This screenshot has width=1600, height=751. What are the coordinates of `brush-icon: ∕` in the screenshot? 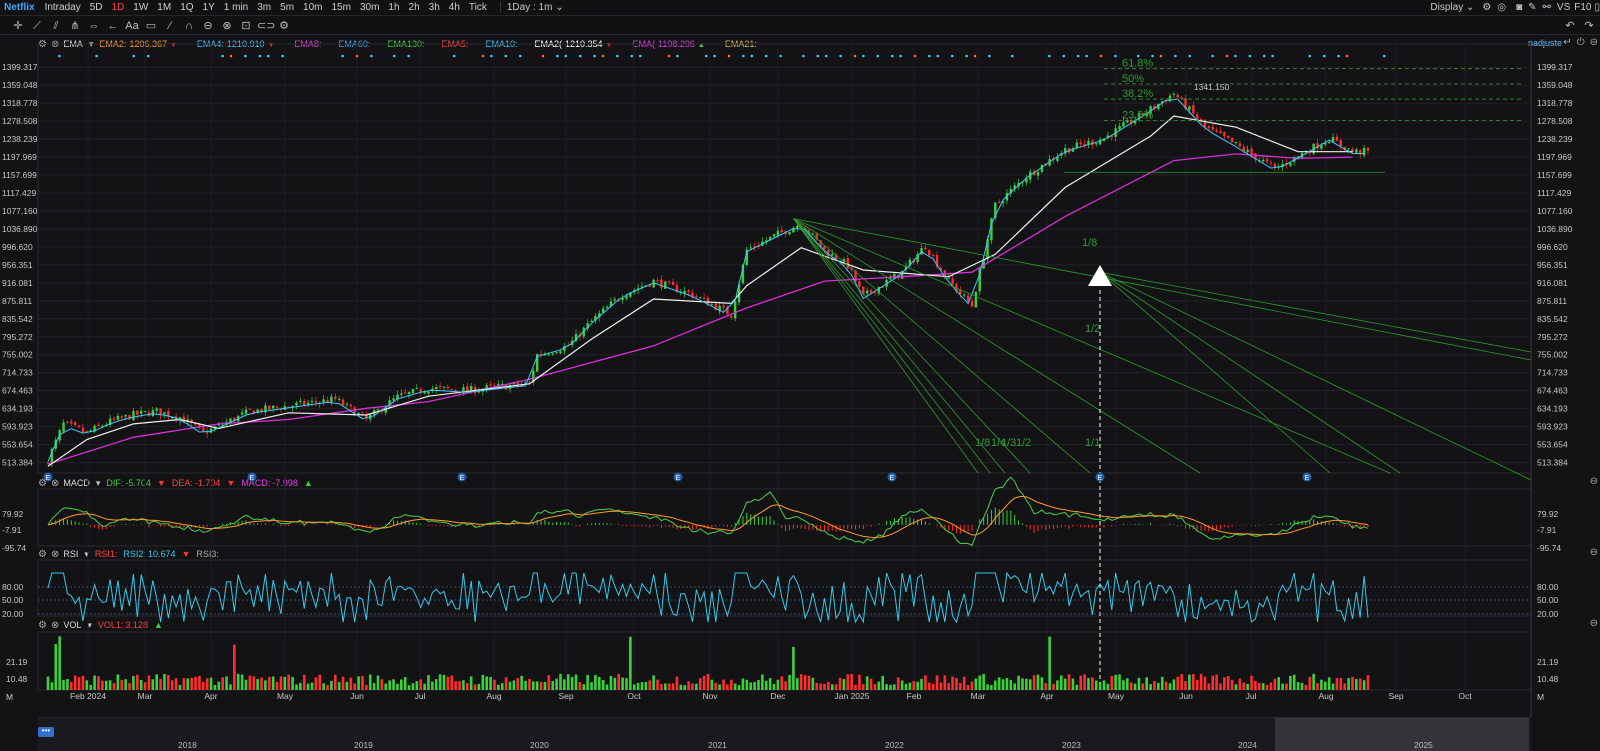 It's located at (170, 25).